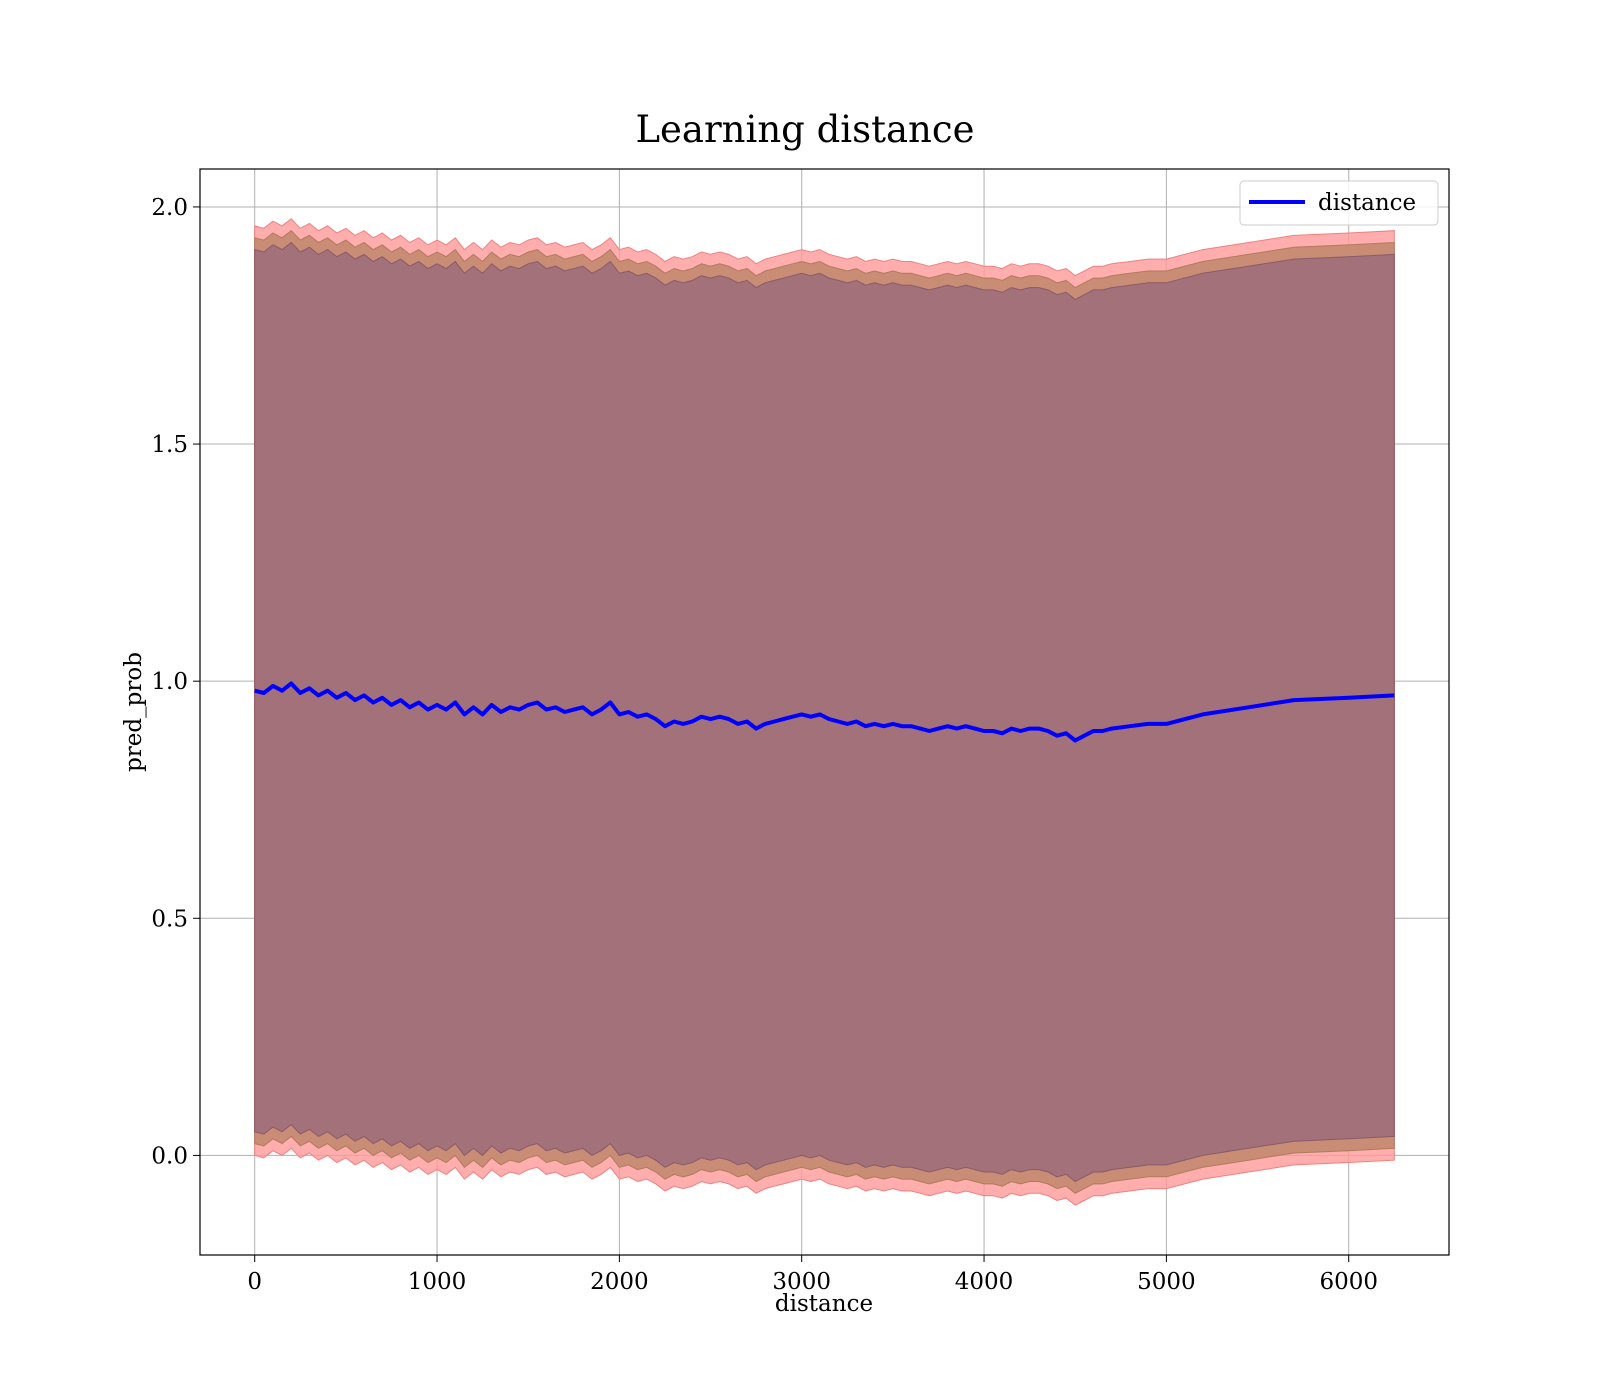 The width and height of the screenshot is (1600, 1400). I want to click on y-ticks: 0.0 0.5 1.0 1.5 2.0, so click(175, 682).